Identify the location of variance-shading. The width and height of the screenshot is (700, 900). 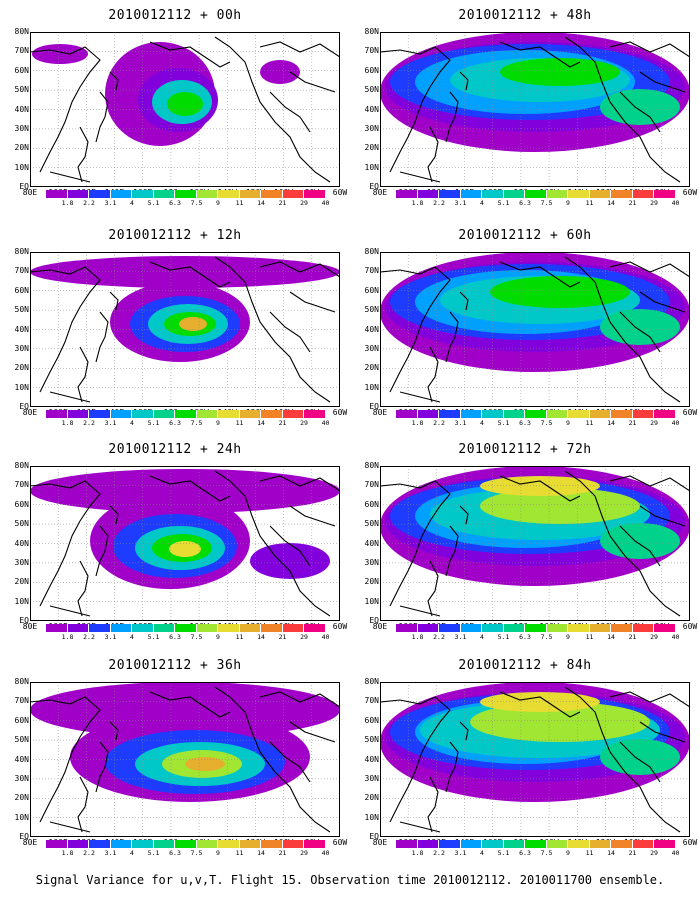
(185, 529).